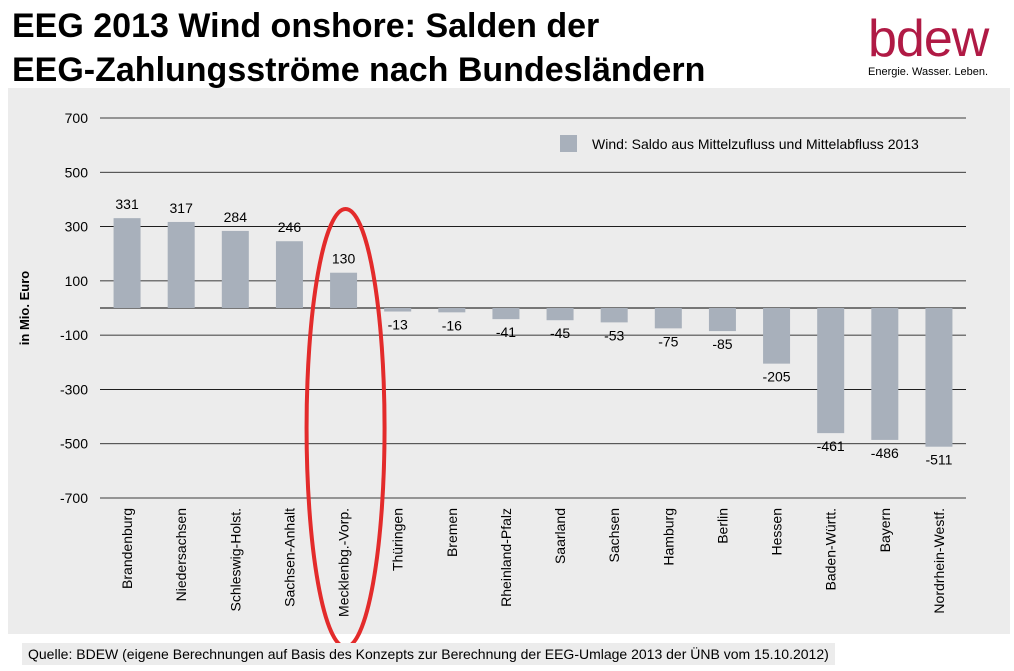 Image resolution: width=1014 pixels, height=671 pixels. Describe the element at coordinates (831, 549) in the screenshot. I see `category-label: Baden-Württ.` at that location.